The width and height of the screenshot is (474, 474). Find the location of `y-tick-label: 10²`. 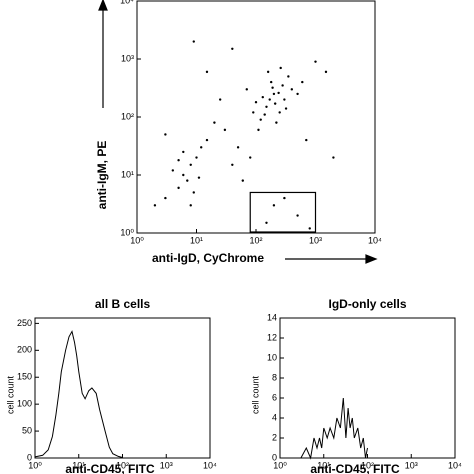

y-tick-label: 10² is located at coordinates (127, 116).